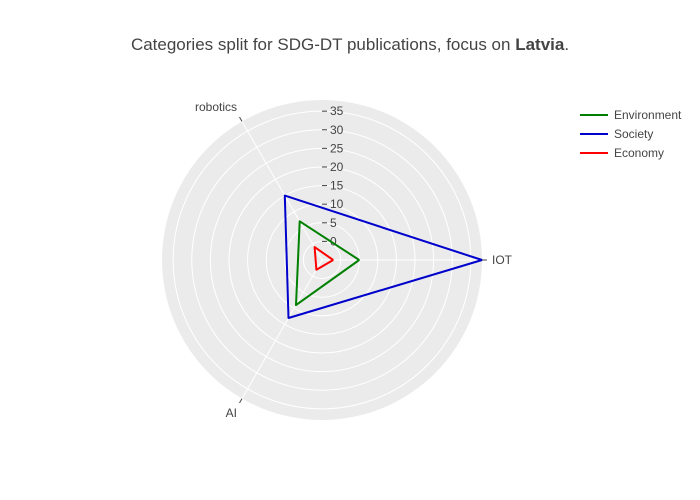 The width and height of the screenshot is (700, 500). What do you see at coordinates (333, 223) in the screenshot?
I see `radial-tick-label: 5` at bounding box center [333, 223].